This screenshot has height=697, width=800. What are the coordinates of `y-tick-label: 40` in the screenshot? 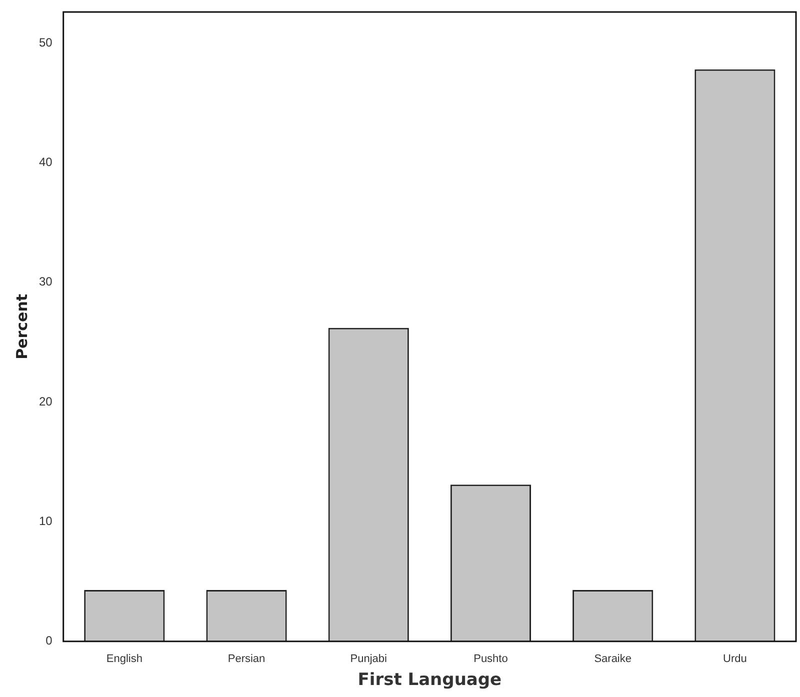 It's located at (45, 162).